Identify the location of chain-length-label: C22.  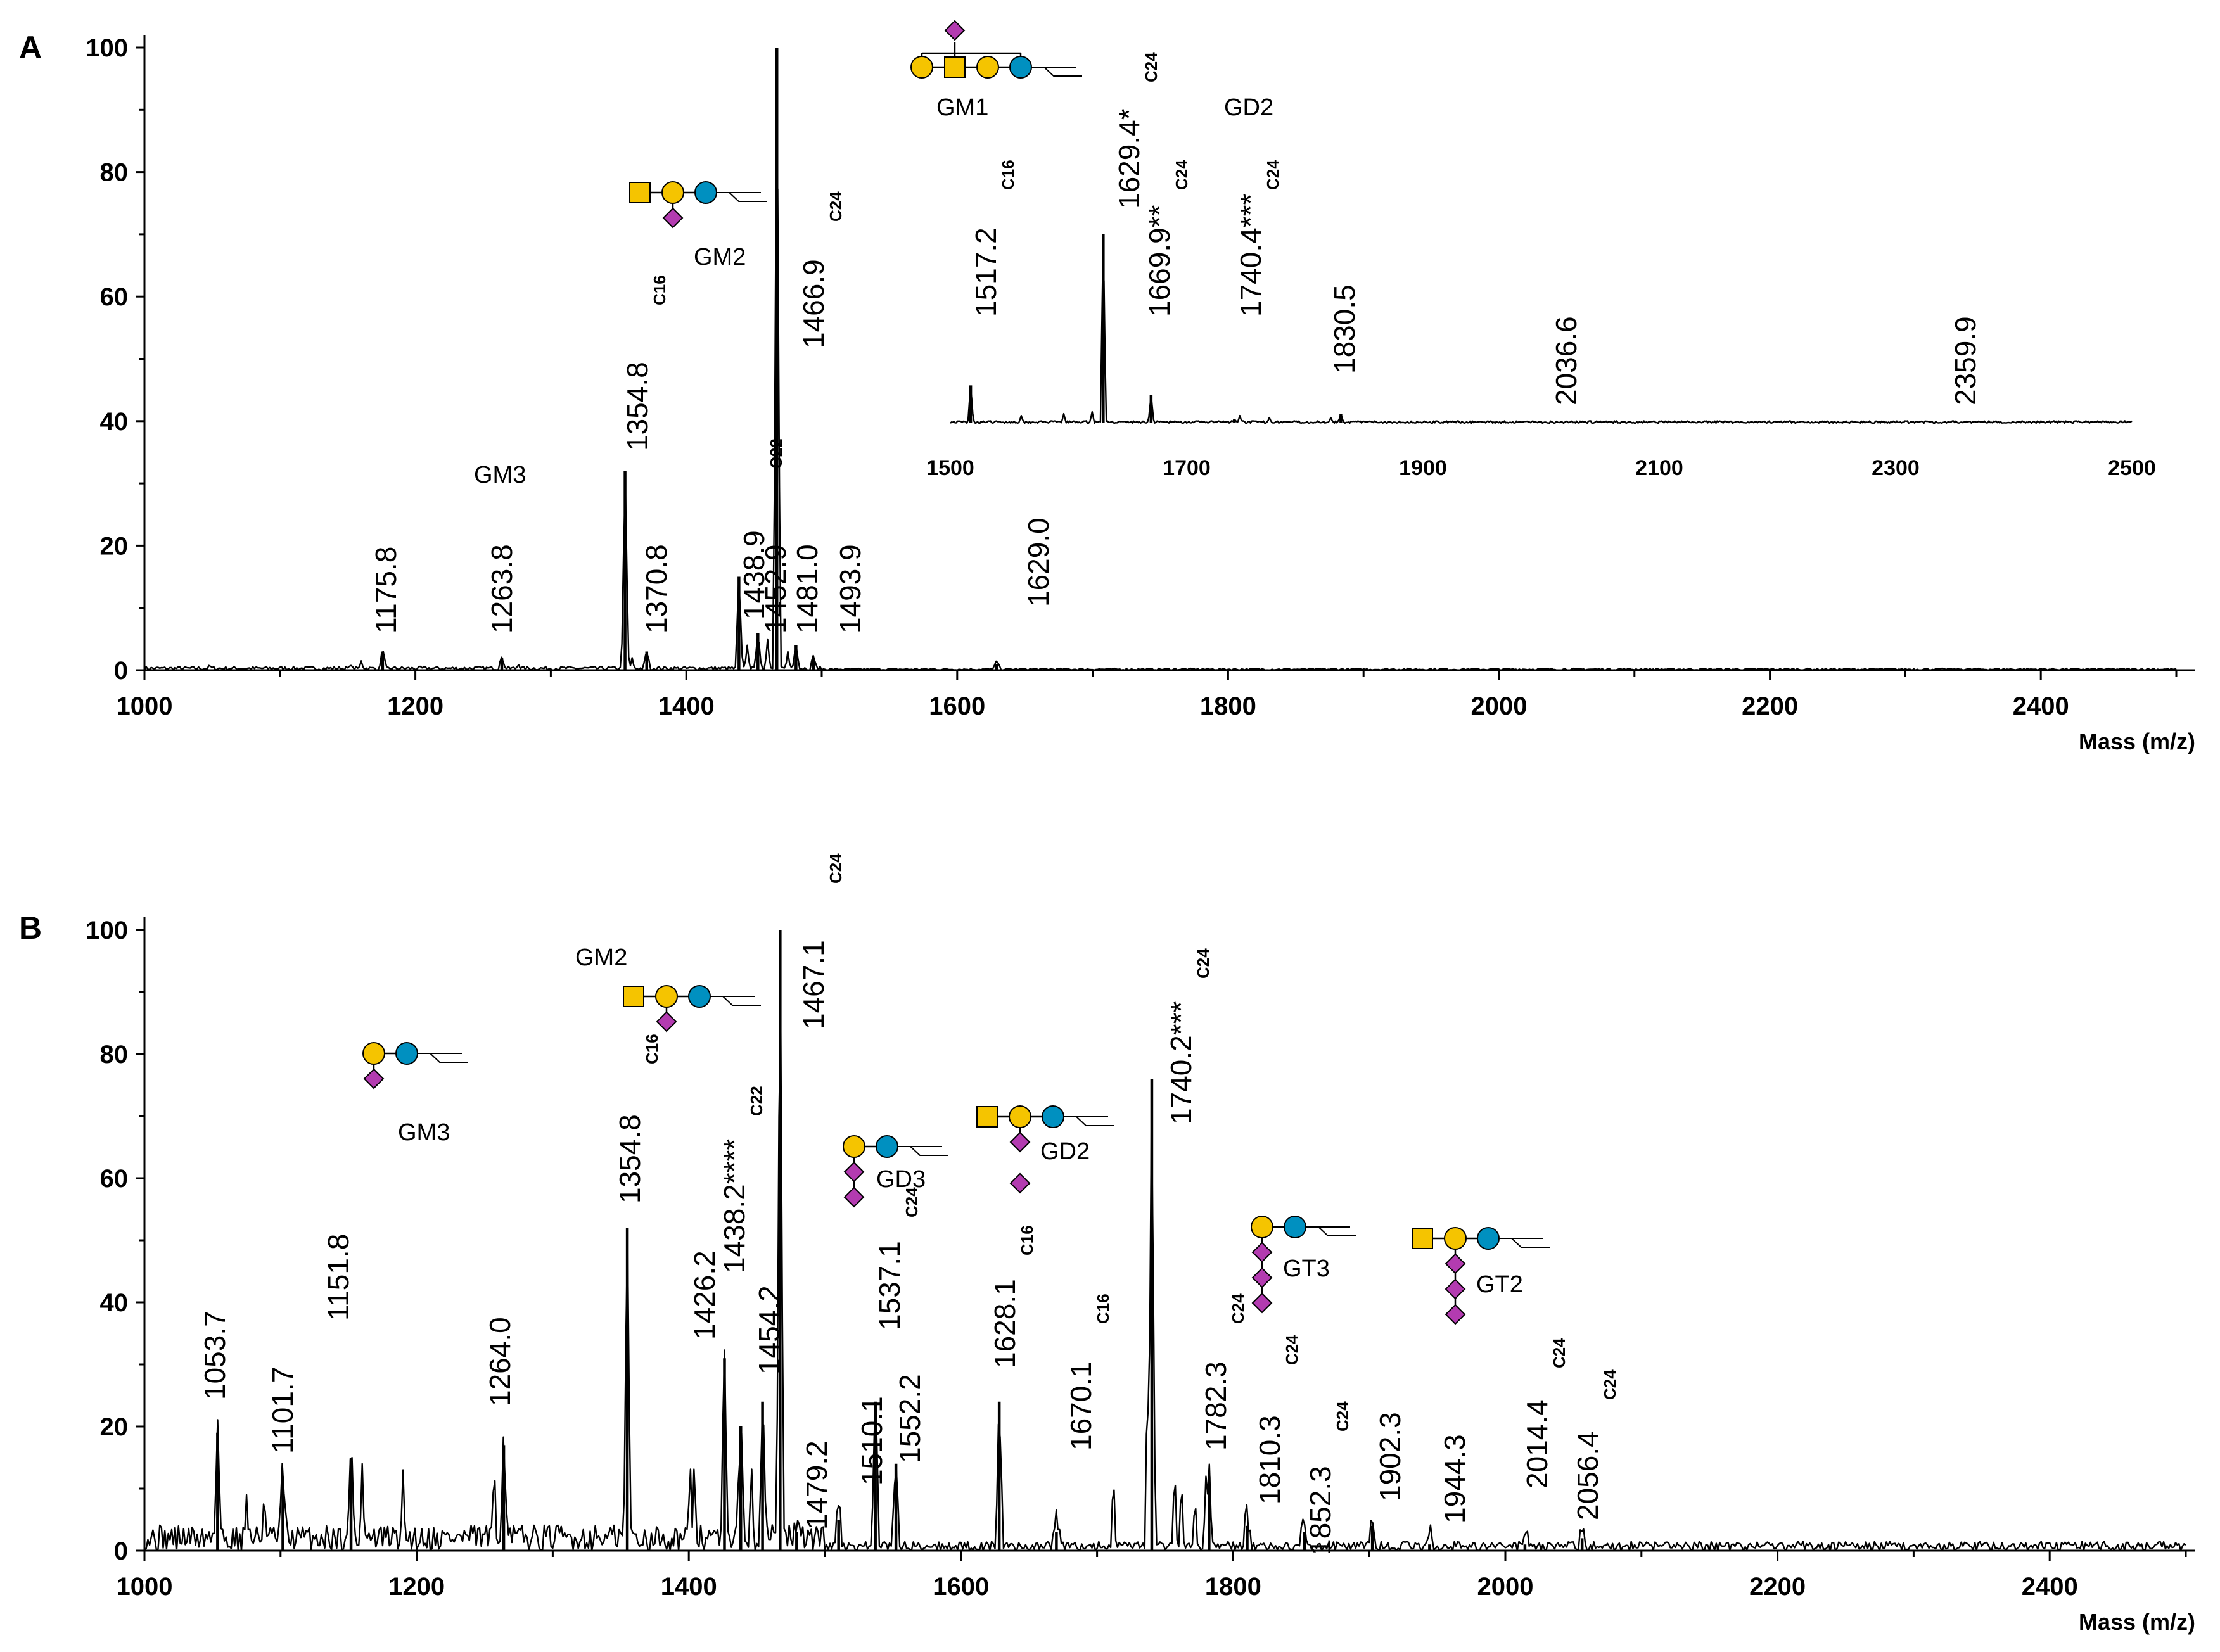
(756, 1101).